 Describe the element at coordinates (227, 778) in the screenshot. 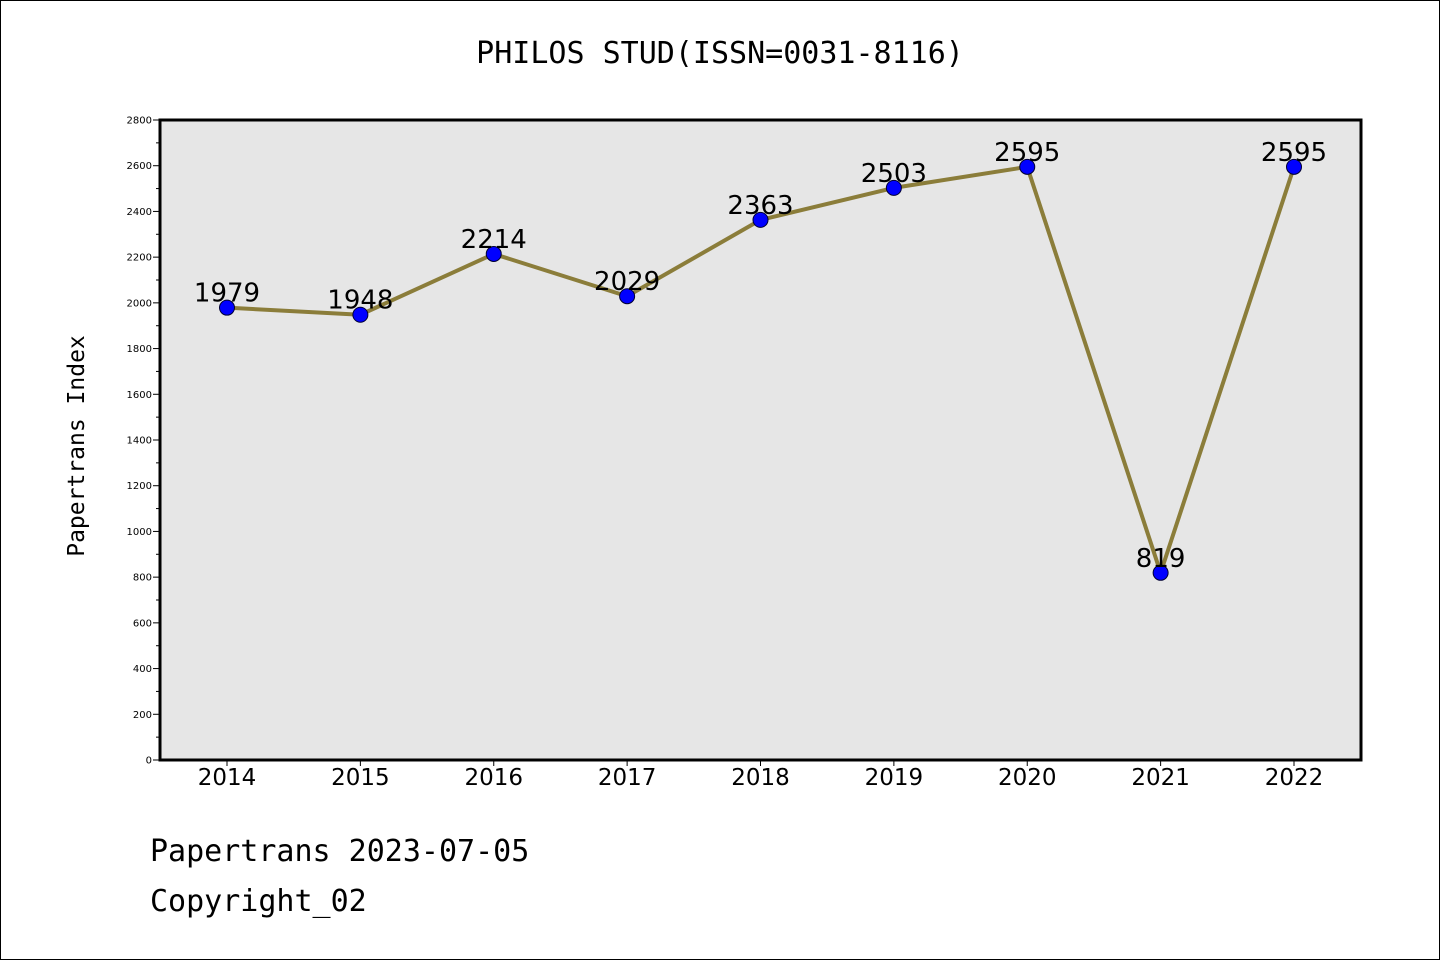

I see `x-tick-label: 2014` at that location.